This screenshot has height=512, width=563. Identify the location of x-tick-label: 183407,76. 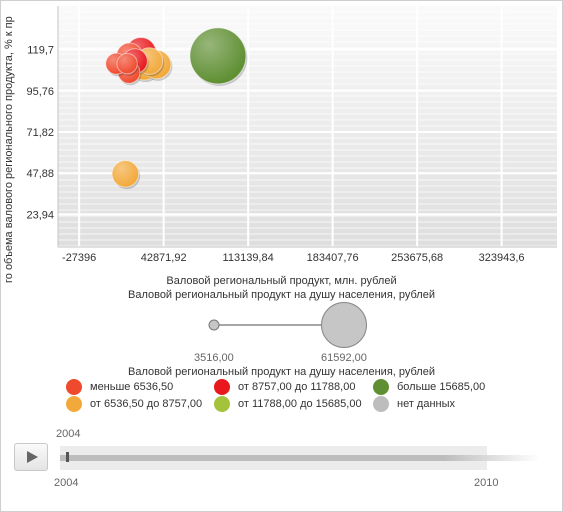
(333, 258).